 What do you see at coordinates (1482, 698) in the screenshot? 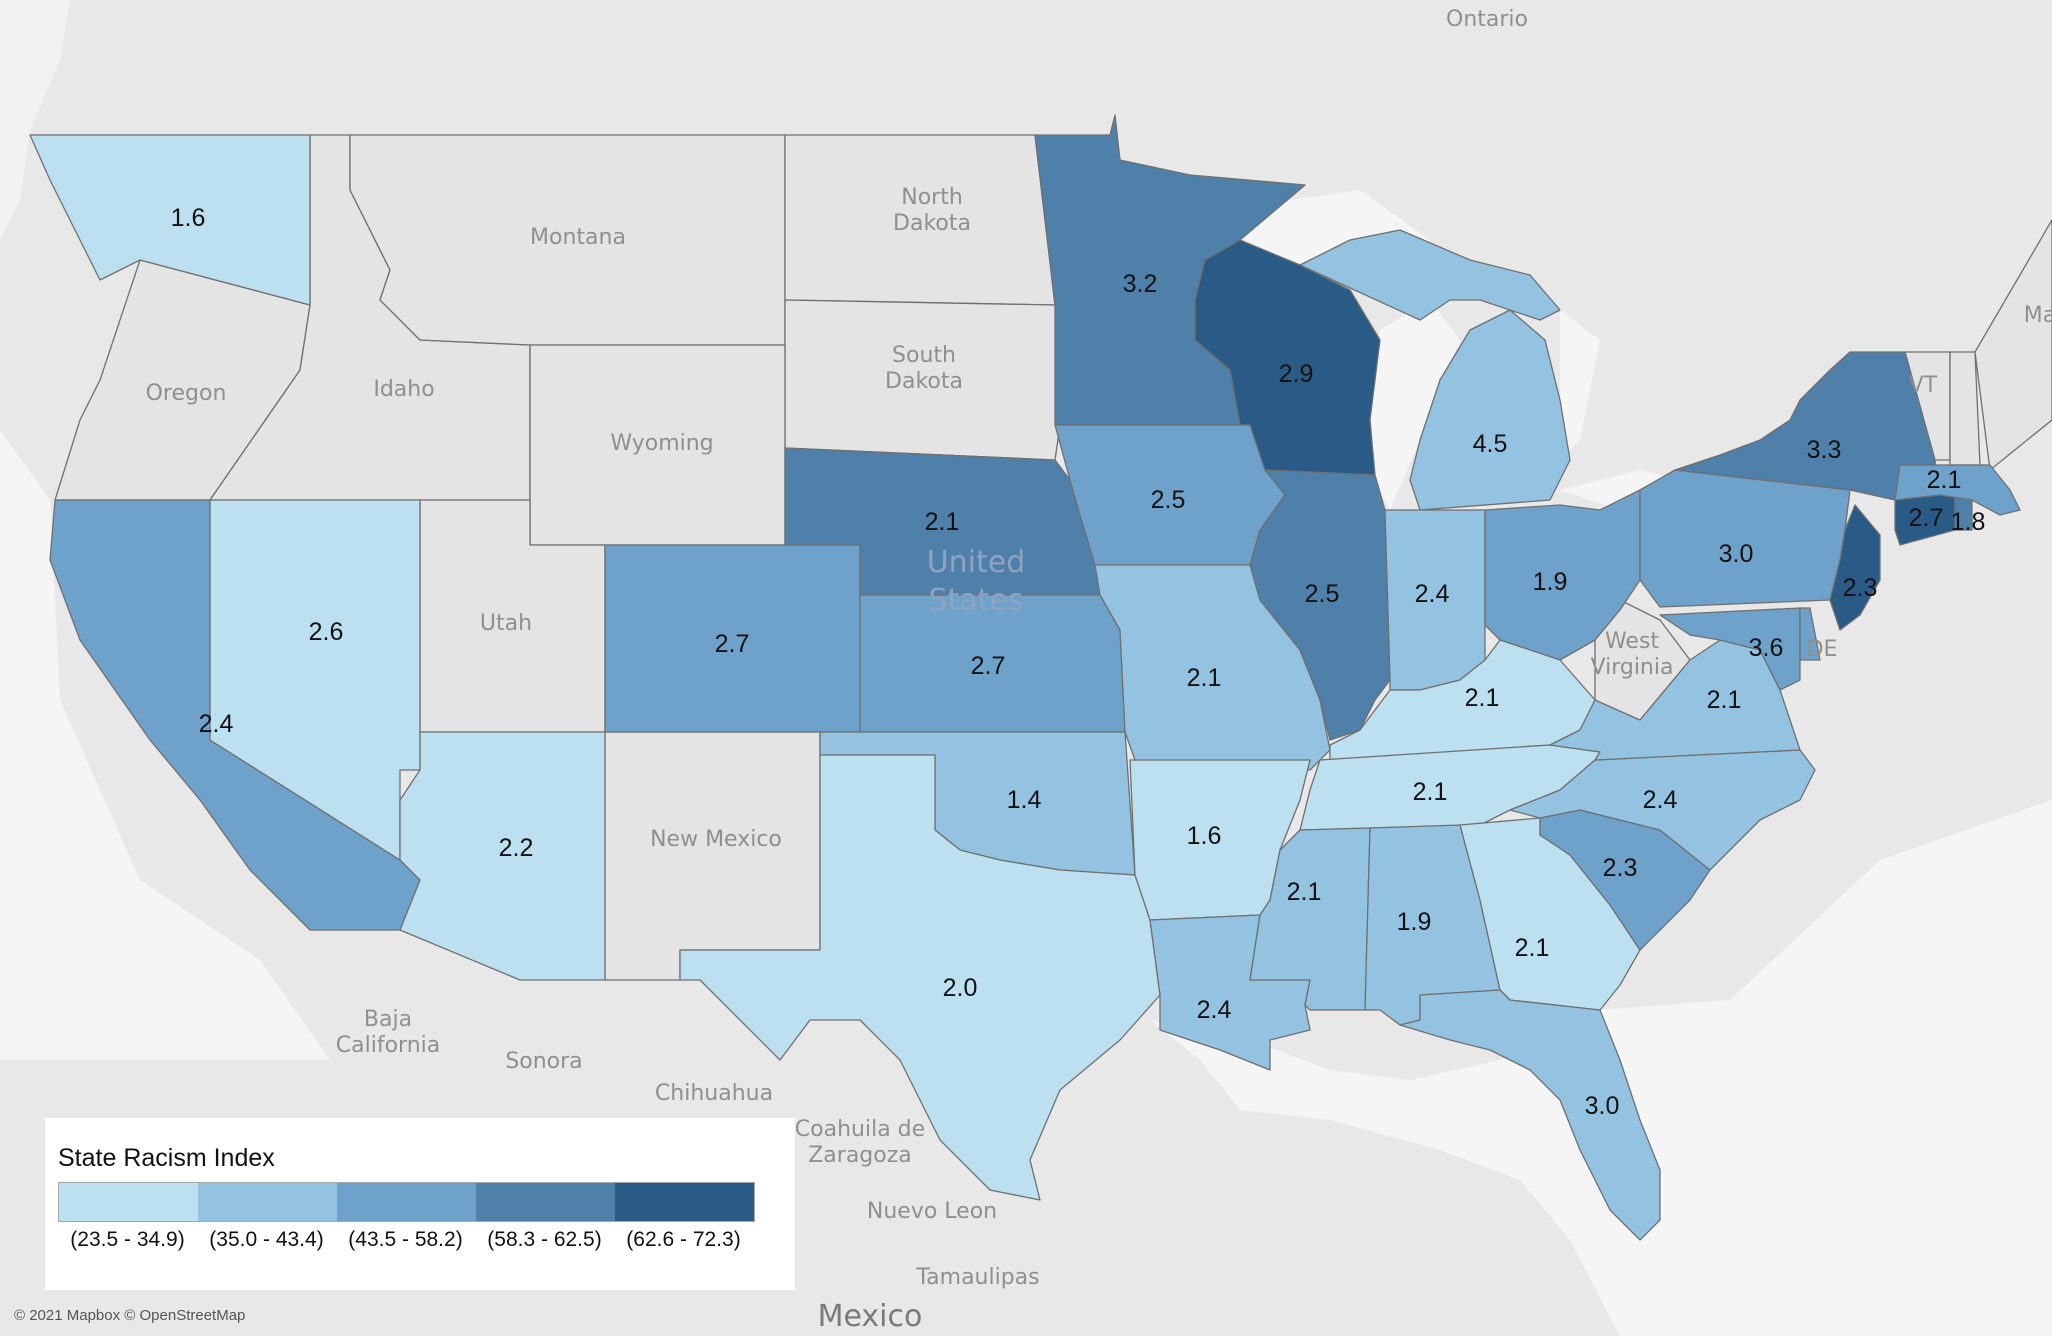
I see `value-kentucky: 2.1` at bounding box center [1482, 698].